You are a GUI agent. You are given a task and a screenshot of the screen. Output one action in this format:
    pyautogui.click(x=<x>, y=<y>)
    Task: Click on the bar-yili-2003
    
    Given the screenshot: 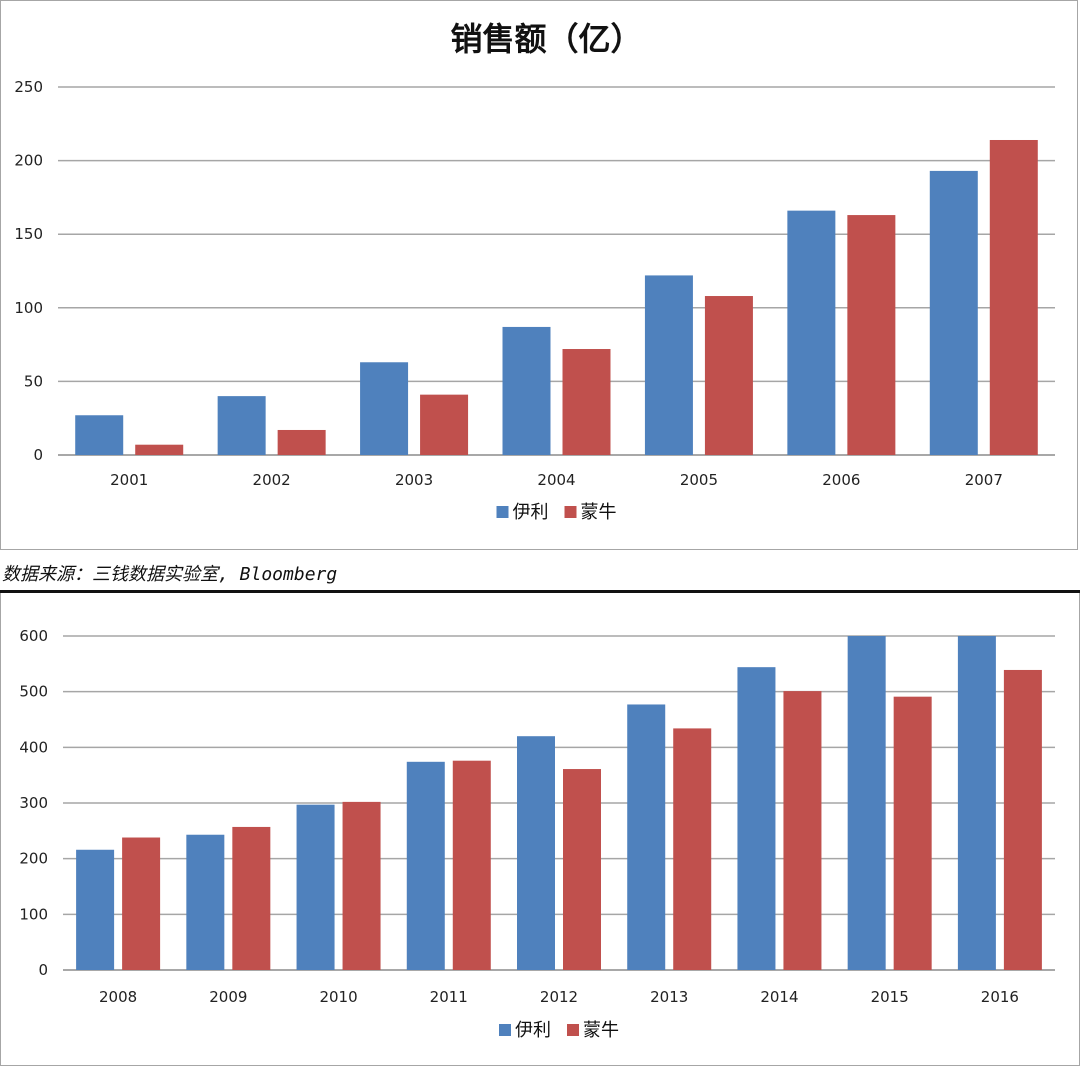 What is the action you would take?
    pyautogui.click(x=384, y=408)
    